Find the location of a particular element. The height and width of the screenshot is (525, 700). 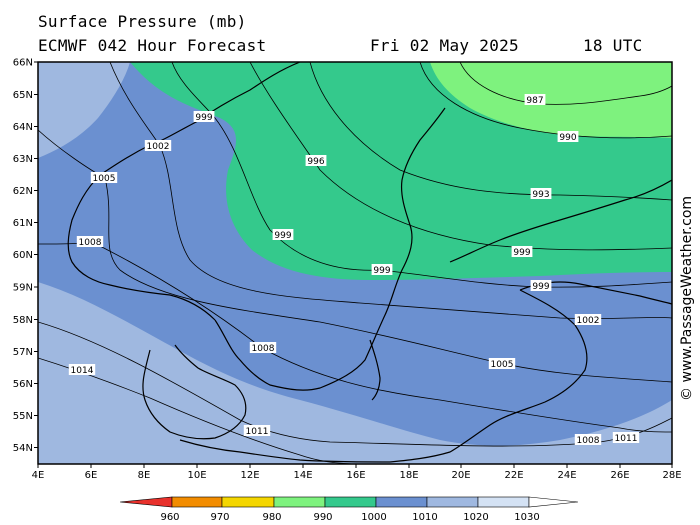

lat-label: 57N is located at coordinates (23, 352).